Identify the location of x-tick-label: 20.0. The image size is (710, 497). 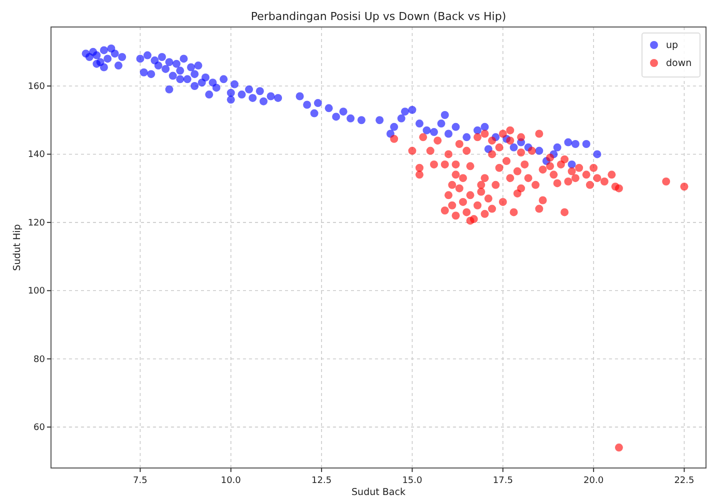
(594, 481).